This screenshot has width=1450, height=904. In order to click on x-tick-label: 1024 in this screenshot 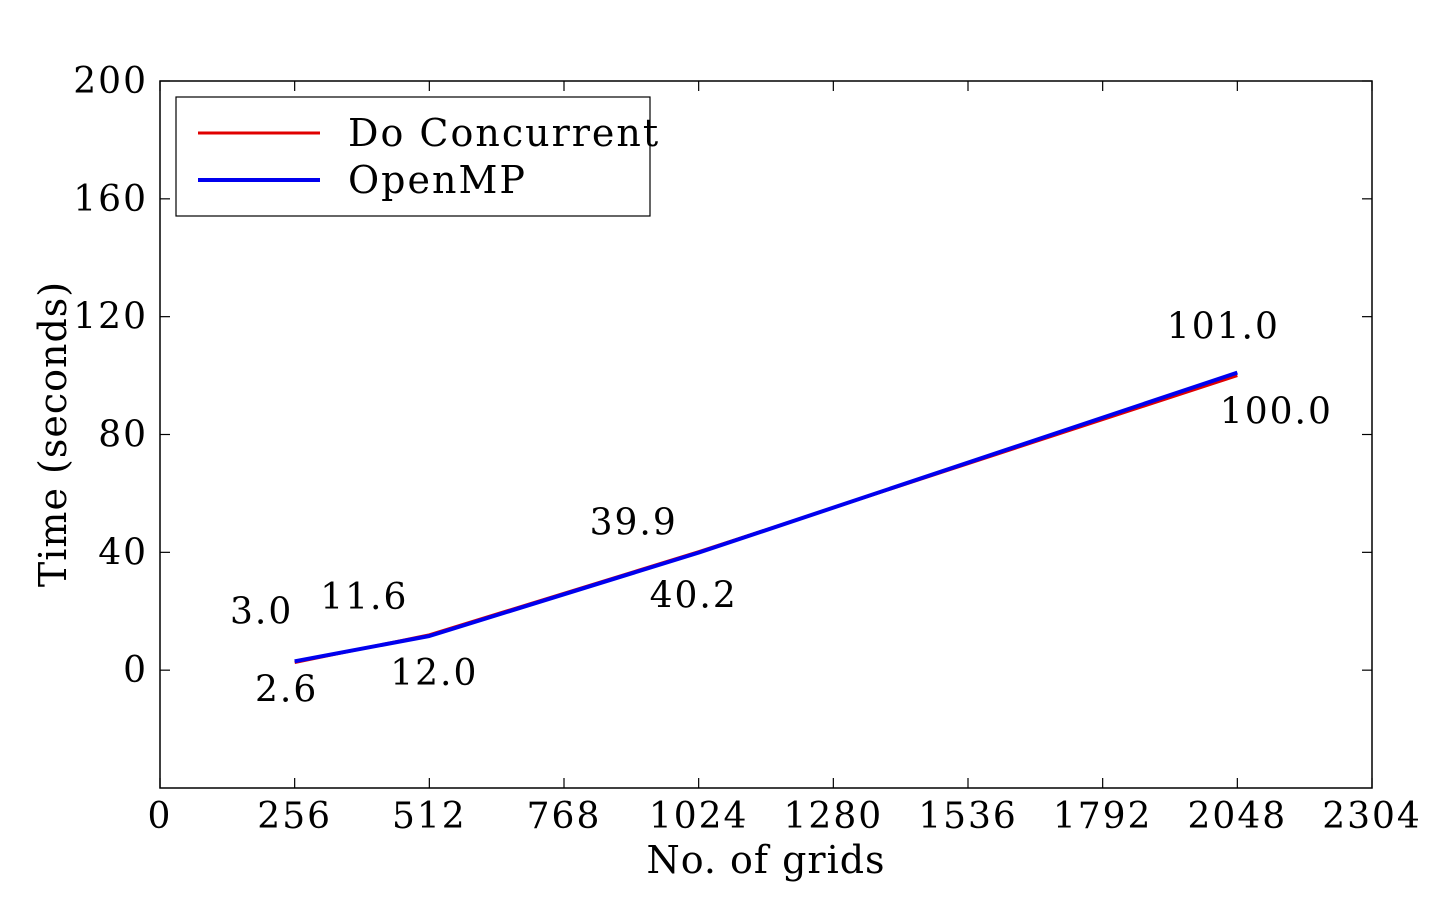, I will do `click(699, 816)`.